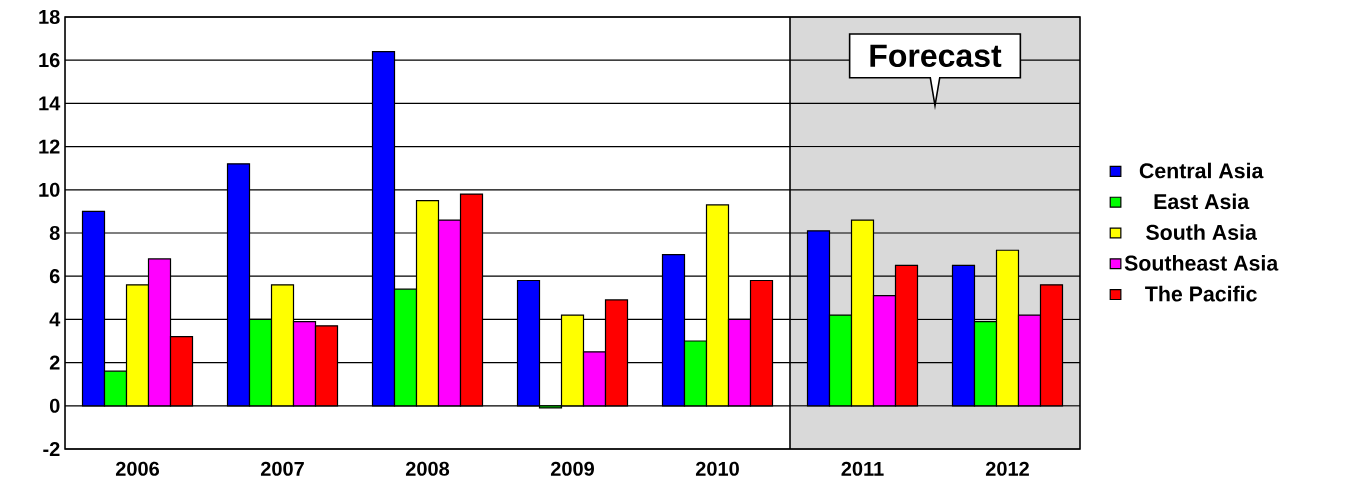 The width and height of the screenshot is (1365, 498). What do you see at coordinates (1202, 232) in the screenshot?
I see `legend-label: South Asia` at bounding box center [1202, 232].